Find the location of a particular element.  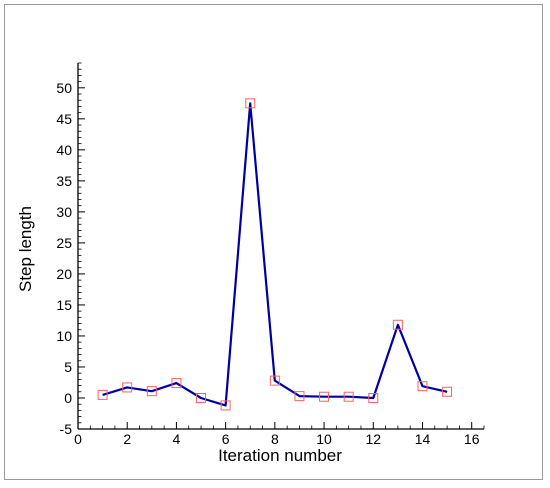

x-tick-label: 16 is located at coordinates (472, 439).